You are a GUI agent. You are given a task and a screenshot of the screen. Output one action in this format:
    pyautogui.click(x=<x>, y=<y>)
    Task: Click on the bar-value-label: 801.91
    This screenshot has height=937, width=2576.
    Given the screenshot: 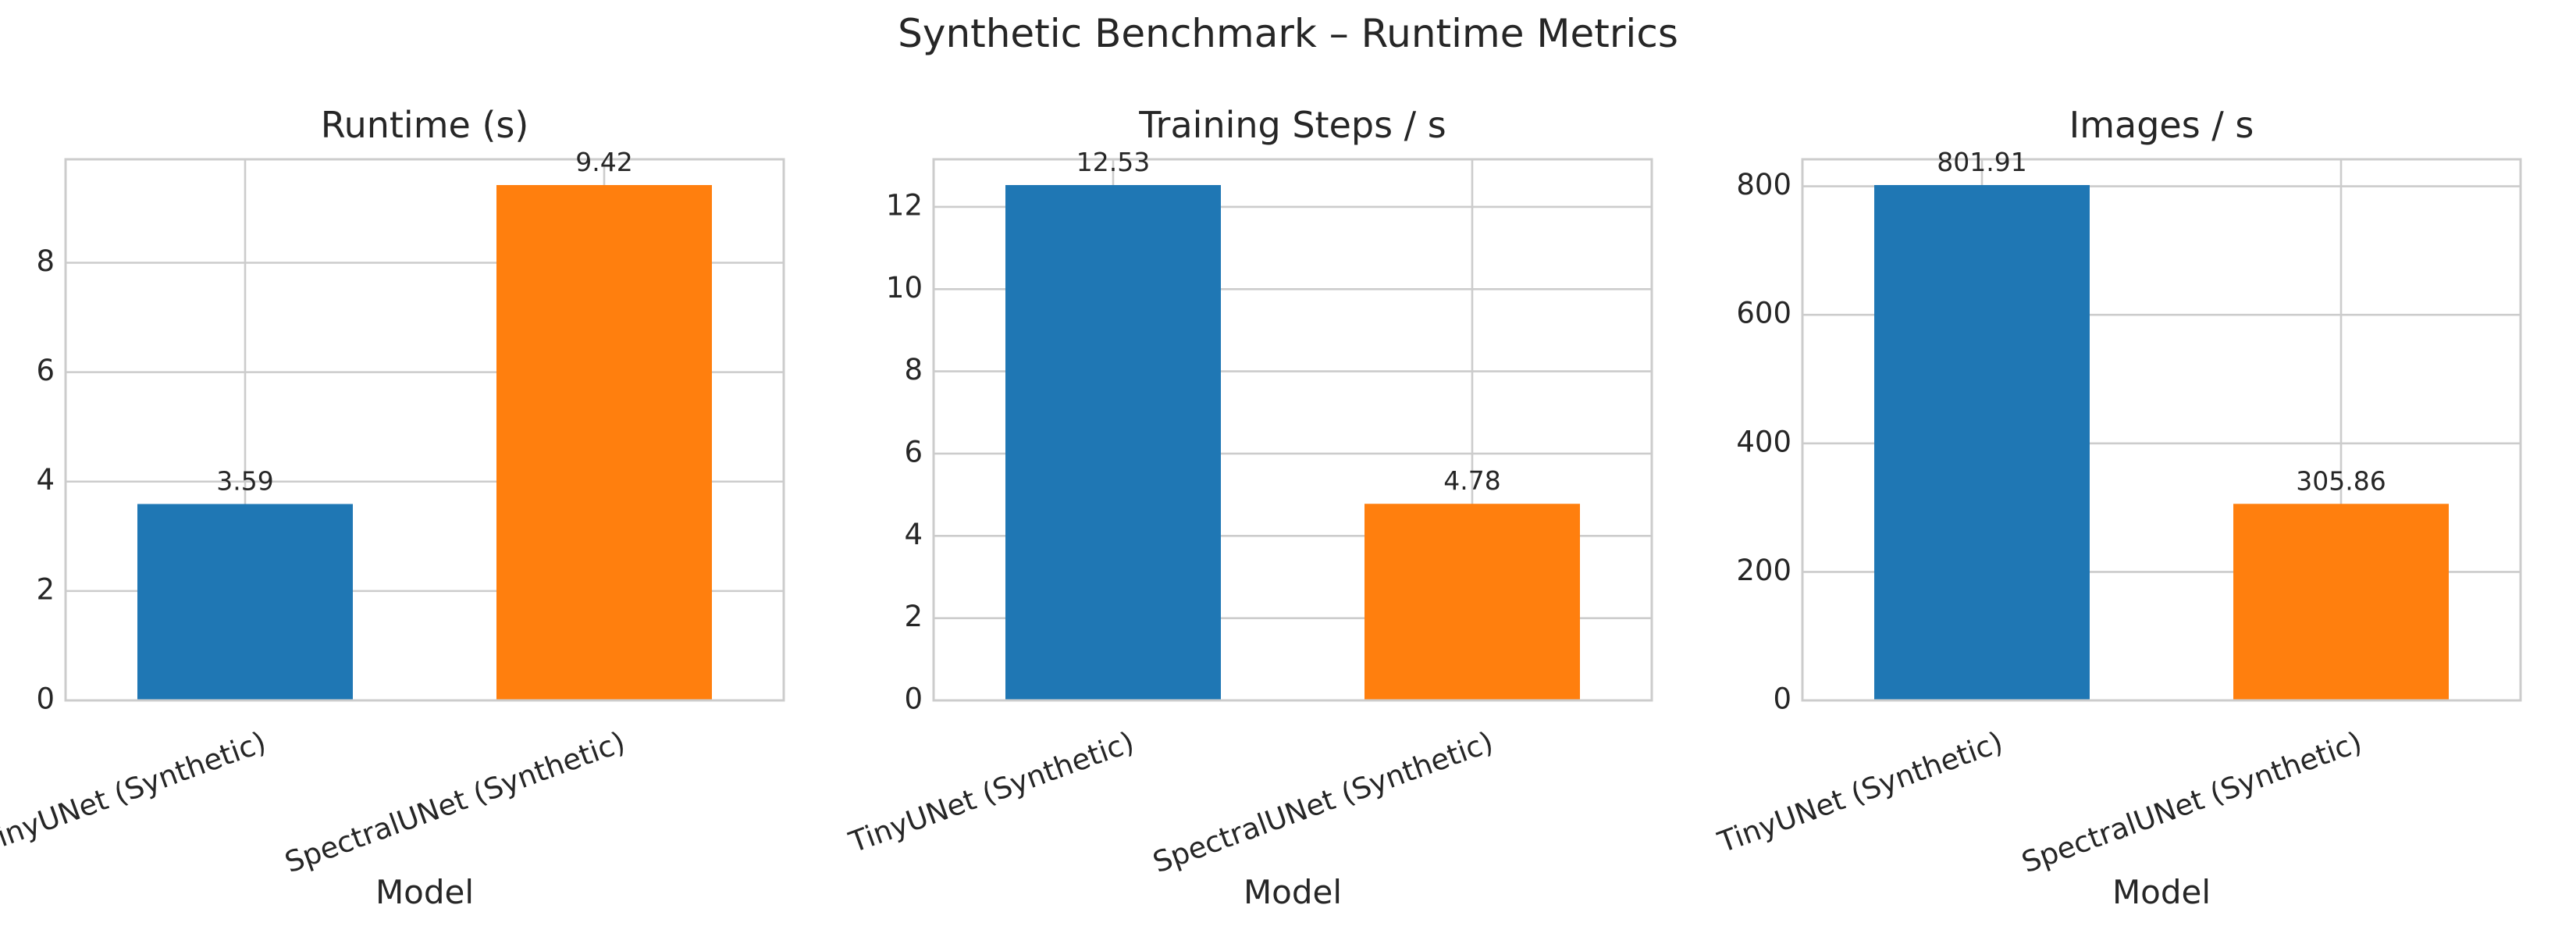 What is the action you would take?
    pyautogui.click(x=1981, y=162)
    